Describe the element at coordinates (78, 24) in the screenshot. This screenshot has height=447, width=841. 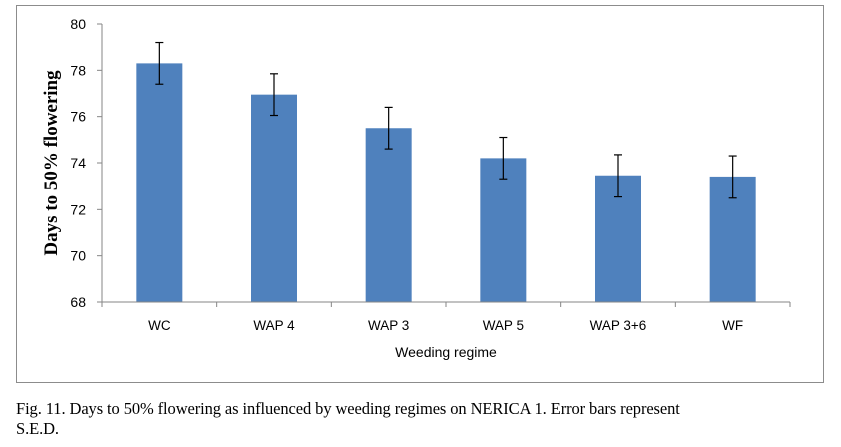
I see `y-tick-label: 80` at that location.